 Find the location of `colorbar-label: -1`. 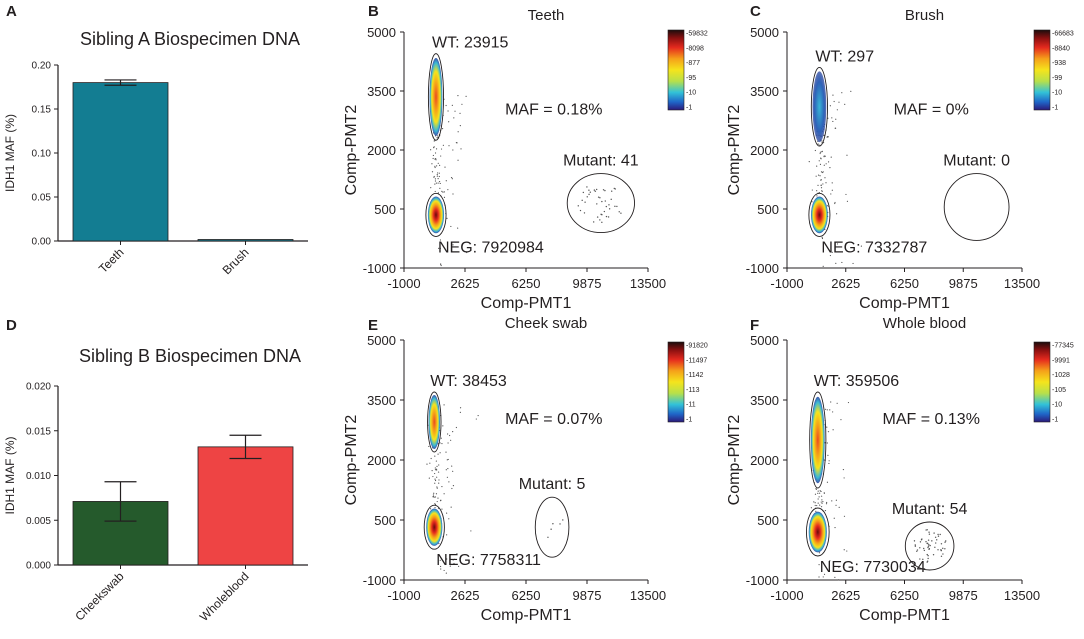

colorbar-label: -1 is located at coordinates (689, 108).